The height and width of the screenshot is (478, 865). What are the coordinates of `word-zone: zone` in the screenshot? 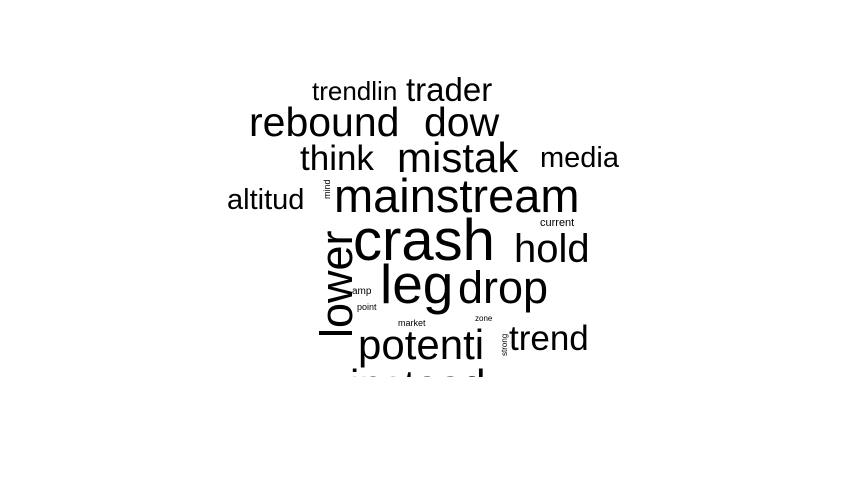 It's located at (484, 318).